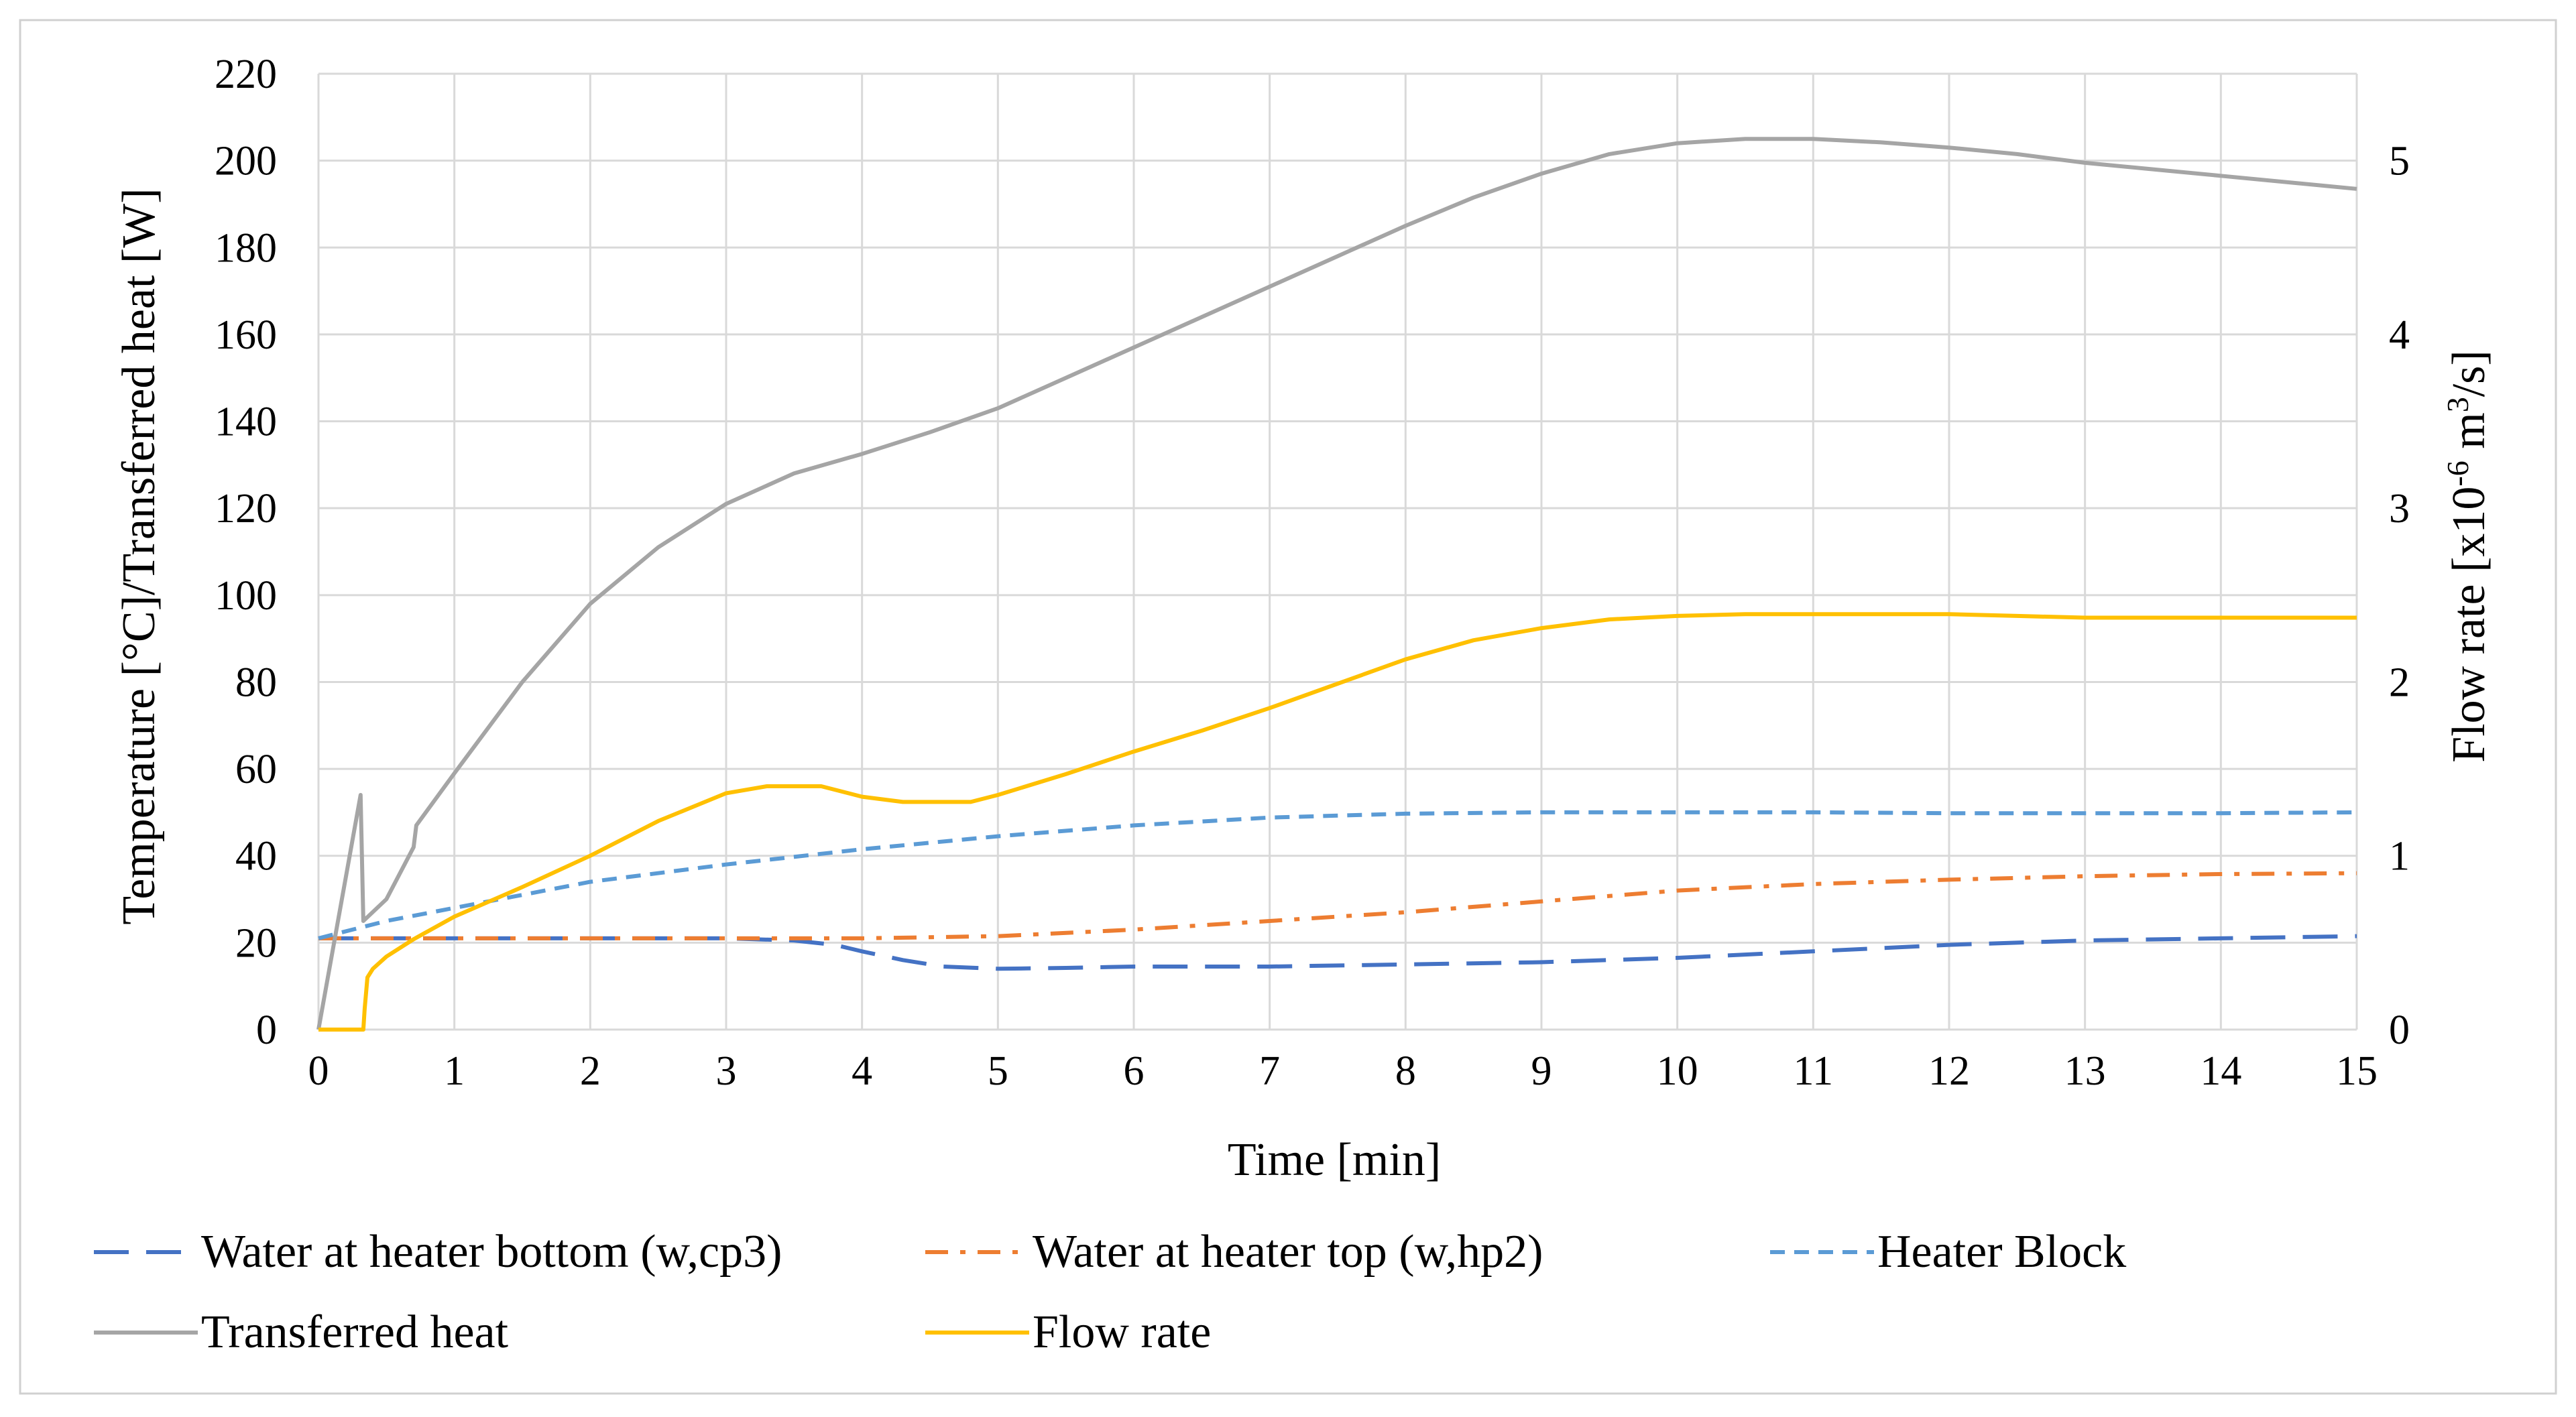  I want to click on legend-item: Water at heater top (w,hp2), so click(1234, 1252).